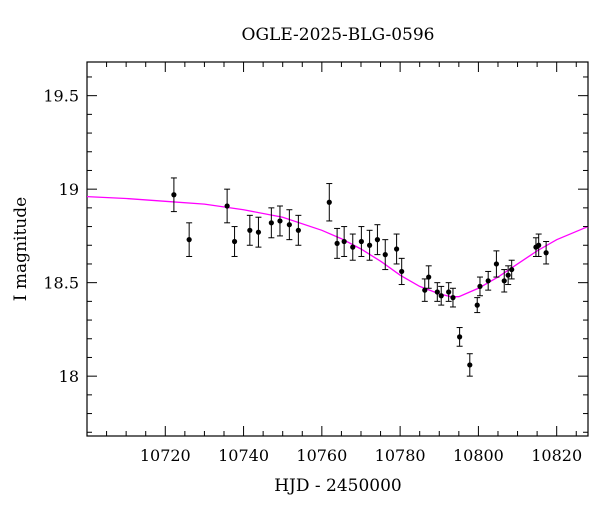 This screenshot has height=512, width=600. I want to click on y-tick-label: 18.5, so click(61, 283).